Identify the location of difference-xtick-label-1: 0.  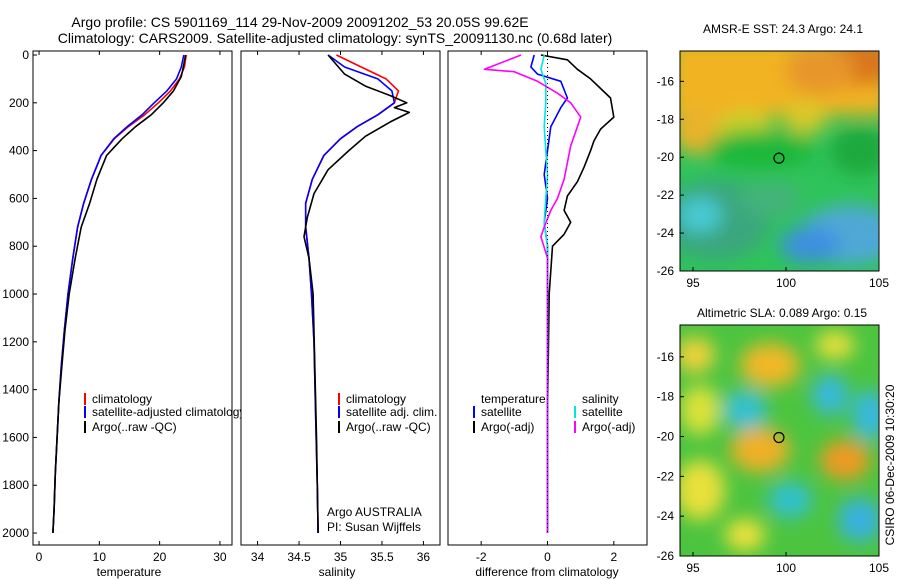
(547, 557).